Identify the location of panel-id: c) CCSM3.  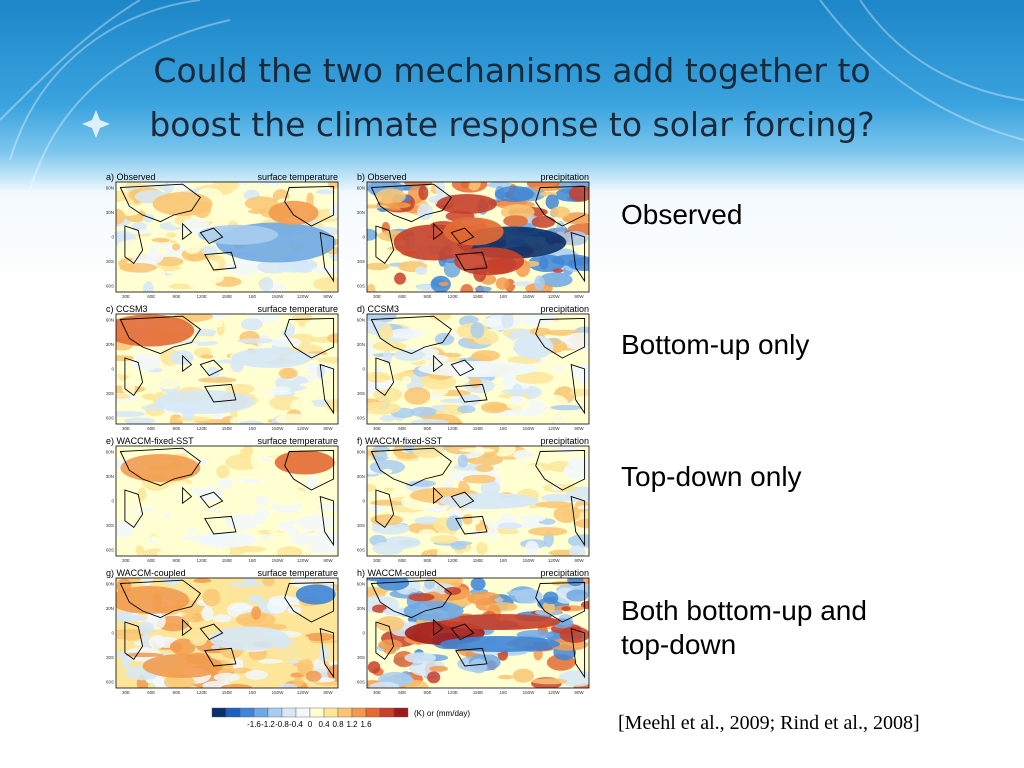
(127, 309).